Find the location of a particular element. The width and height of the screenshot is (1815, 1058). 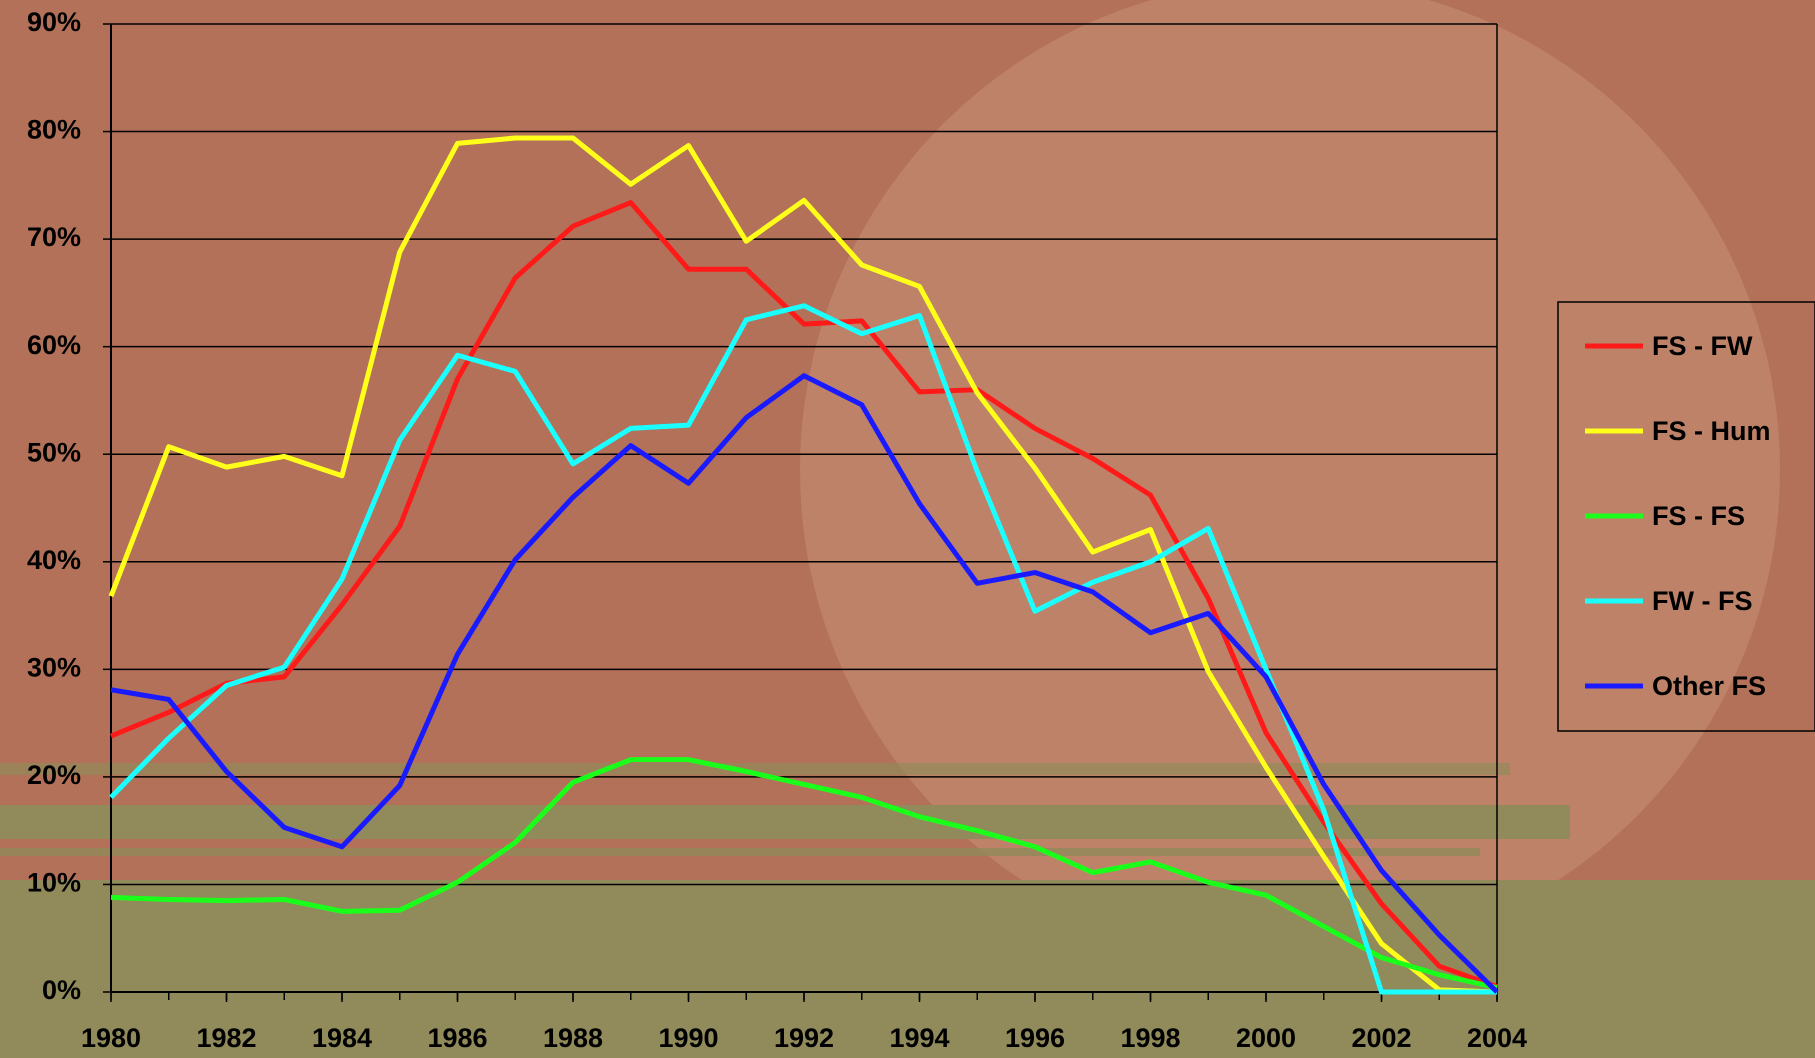

x-tick-label: 1988 is located at coordinates (573, 1038).